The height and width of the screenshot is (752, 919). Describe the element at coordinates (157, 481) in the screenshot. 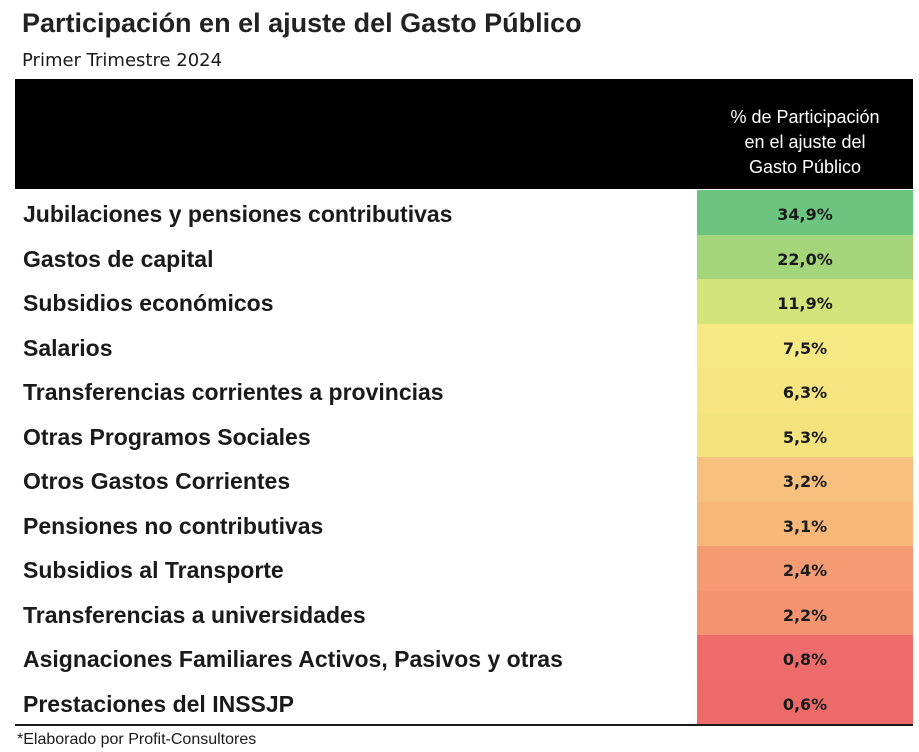

I see `row-label: Otros Gastos Corrientes` at that location.